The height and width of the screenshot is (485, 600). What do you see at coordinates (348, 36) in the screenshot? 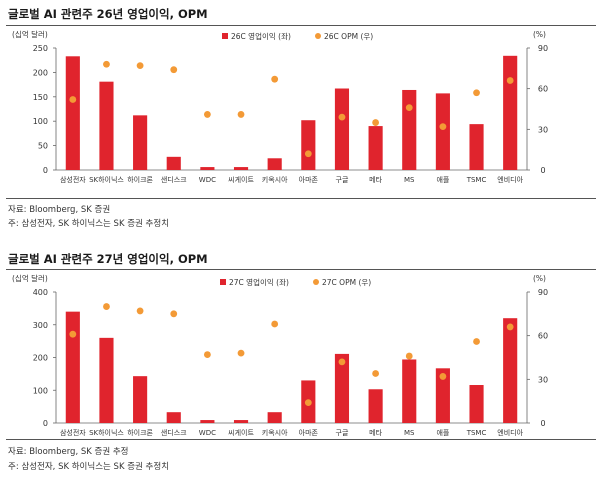
I see `legend-dot-label: 26C OPM (우)` at bounding box center [348, 36].